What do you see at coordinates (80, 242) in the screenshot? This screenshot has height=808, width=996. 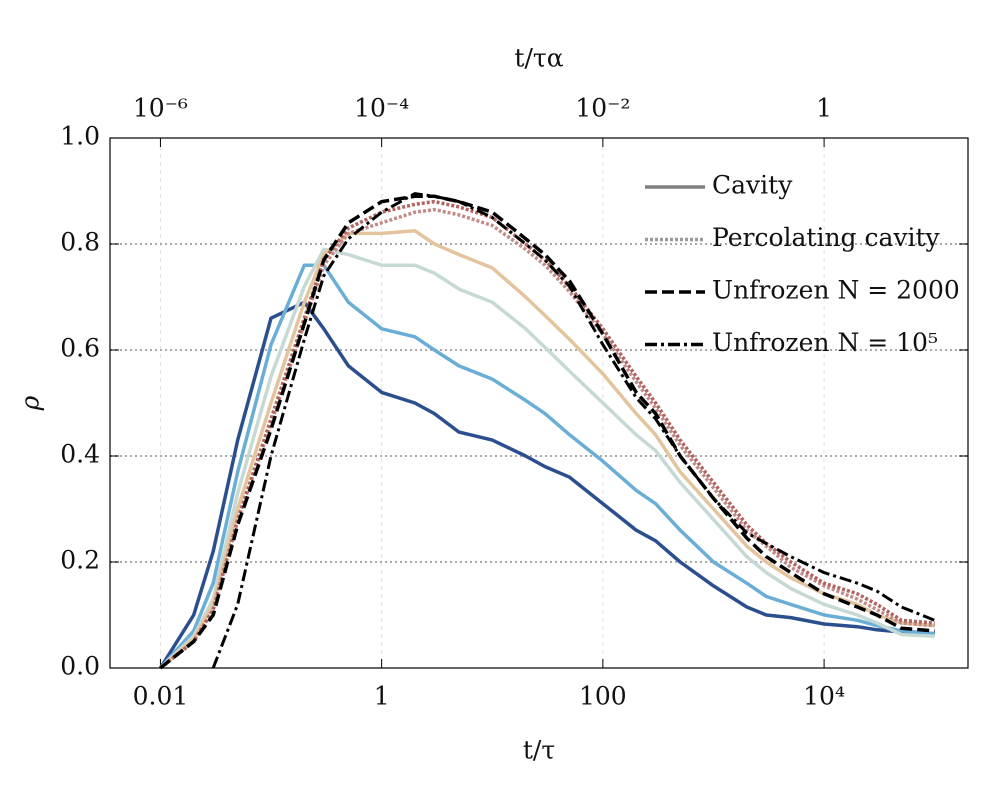 I see `y-tick-label: 0.8` at bounding box center [80, 242].